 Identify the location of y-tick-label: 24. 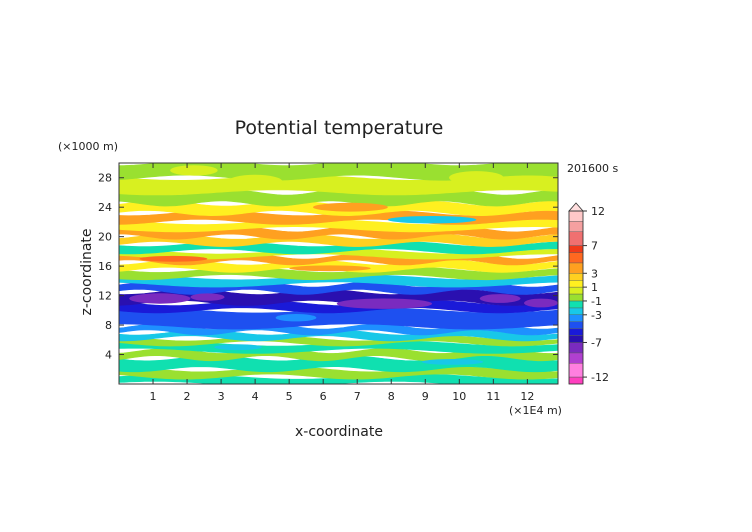
(105, 207).